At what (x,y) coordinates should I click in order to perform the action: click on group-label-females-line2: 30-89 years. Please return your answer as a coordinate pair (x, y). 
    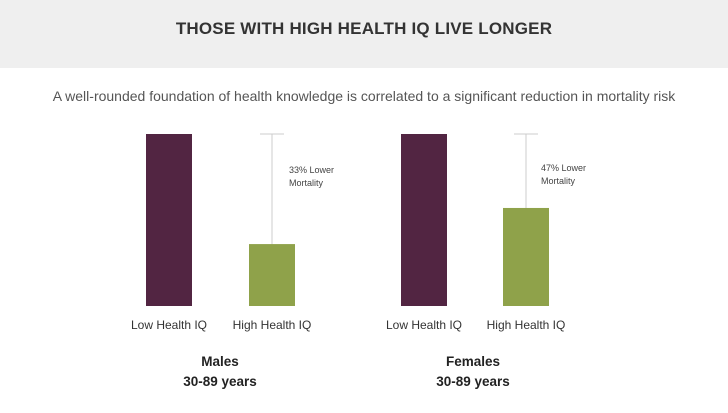
    Looking at the image, I should click on (473, 381).